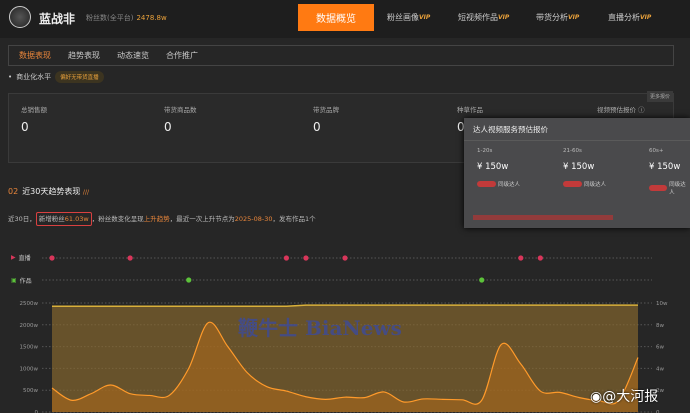 The width and height of the screenshot is (690, 413). Describe the element at coordinates (543, 217) in the screenshot. I see `popup-note` at that location.